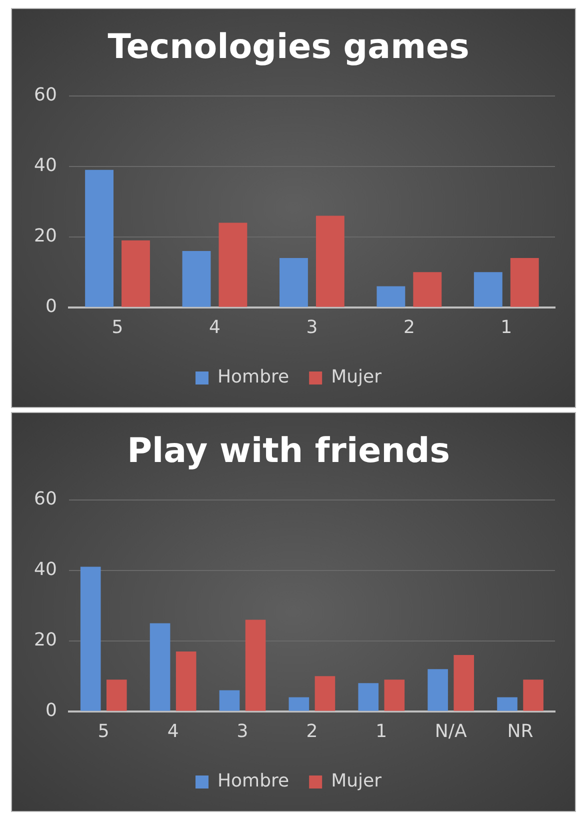  Describe the element at coordinates (451, 731) in the screenshot. I see `x-tick-label: N/A` at that location.